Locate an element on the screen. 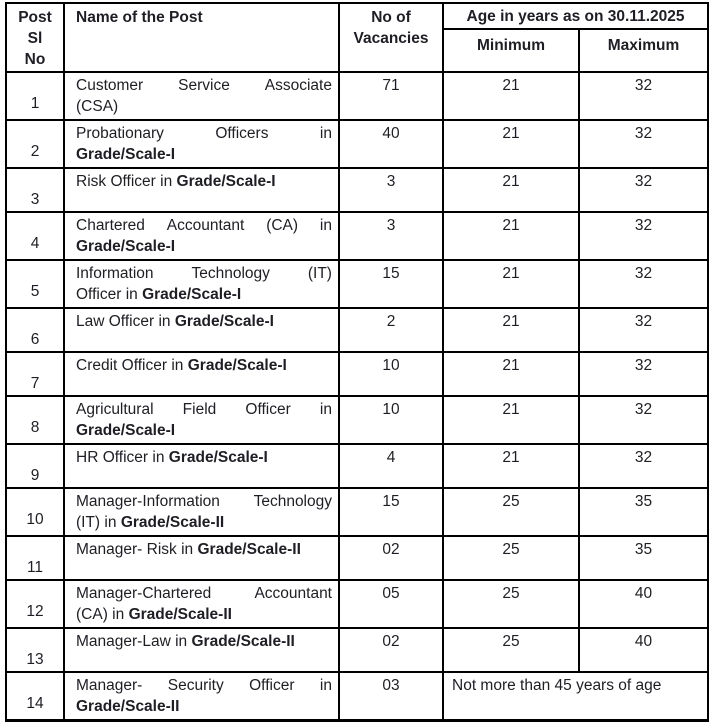 The height and width of the screenshot is (722, 709). post-name: Probationary Officers in Grade/Scale-I is located at coordinates (201, 144).